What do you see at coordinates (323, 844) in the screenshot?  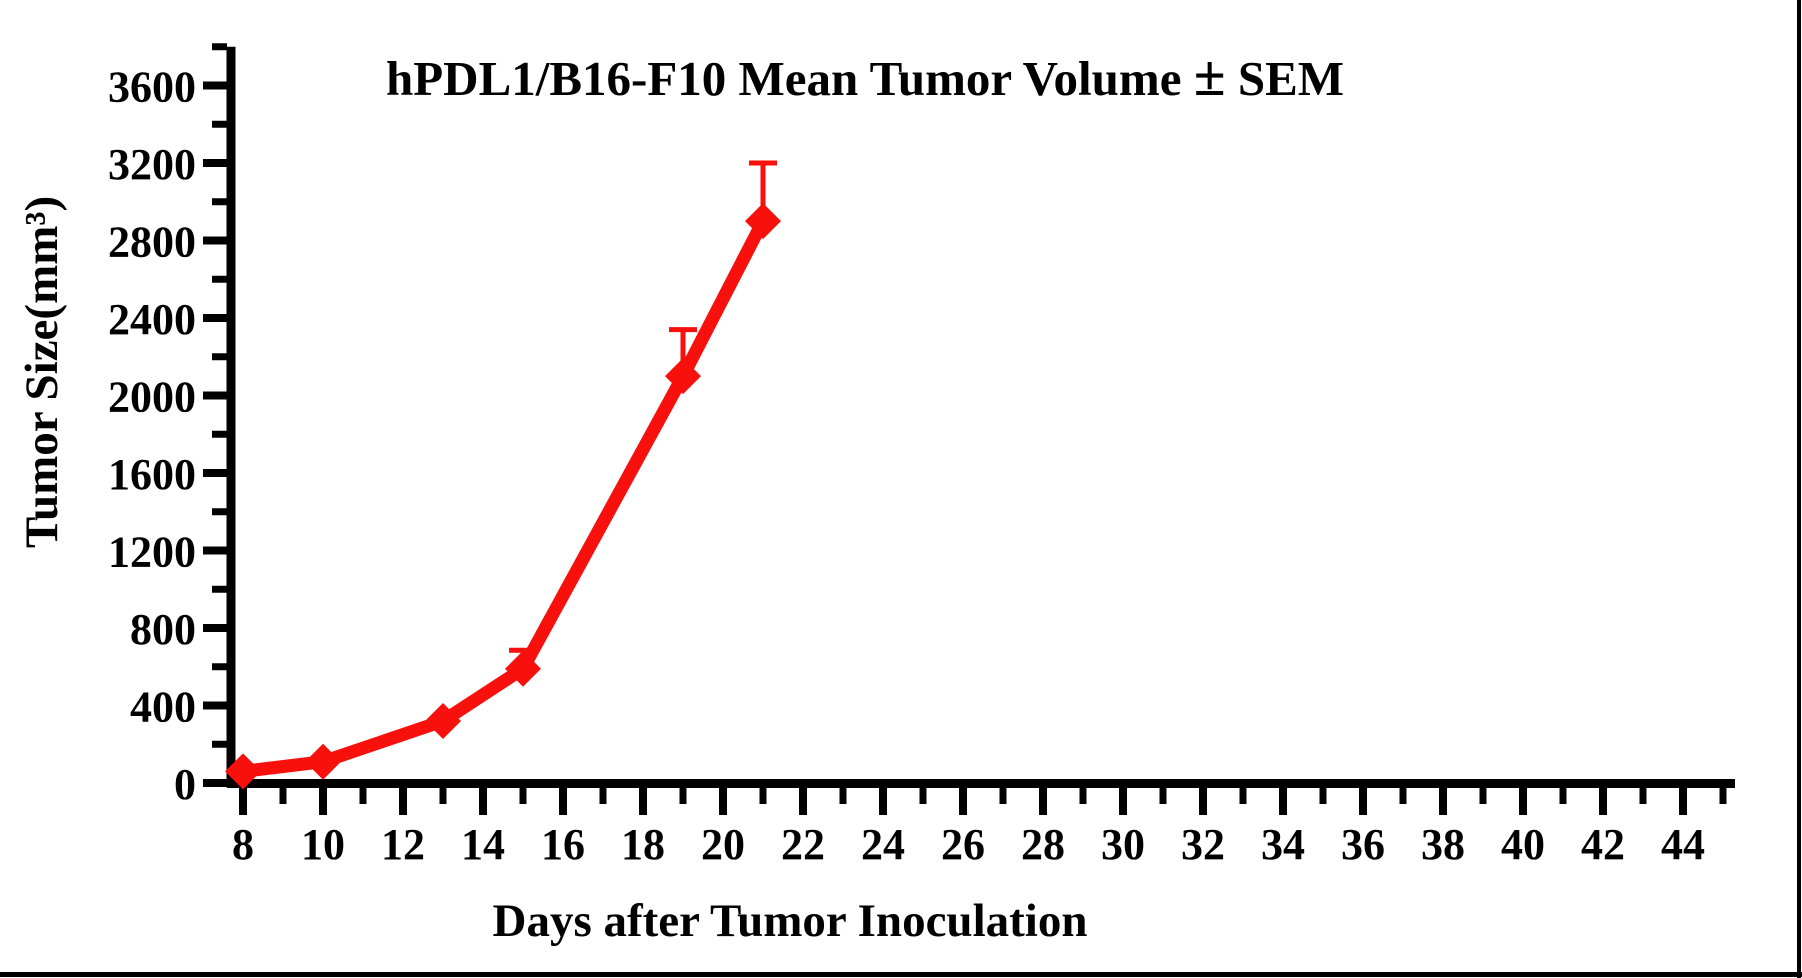 I see `x-tick-label: 10` at bounding box center [323, 844].